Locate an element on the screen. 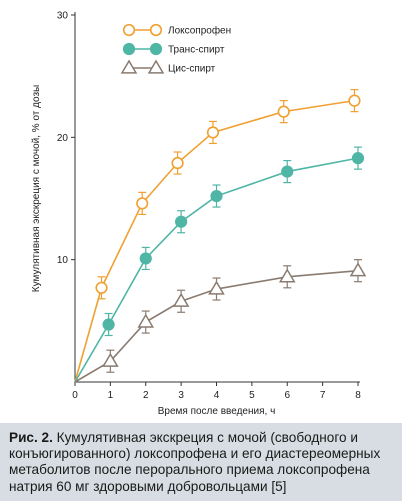  y-tick-label: 30 is located at coordinates (63, 16).